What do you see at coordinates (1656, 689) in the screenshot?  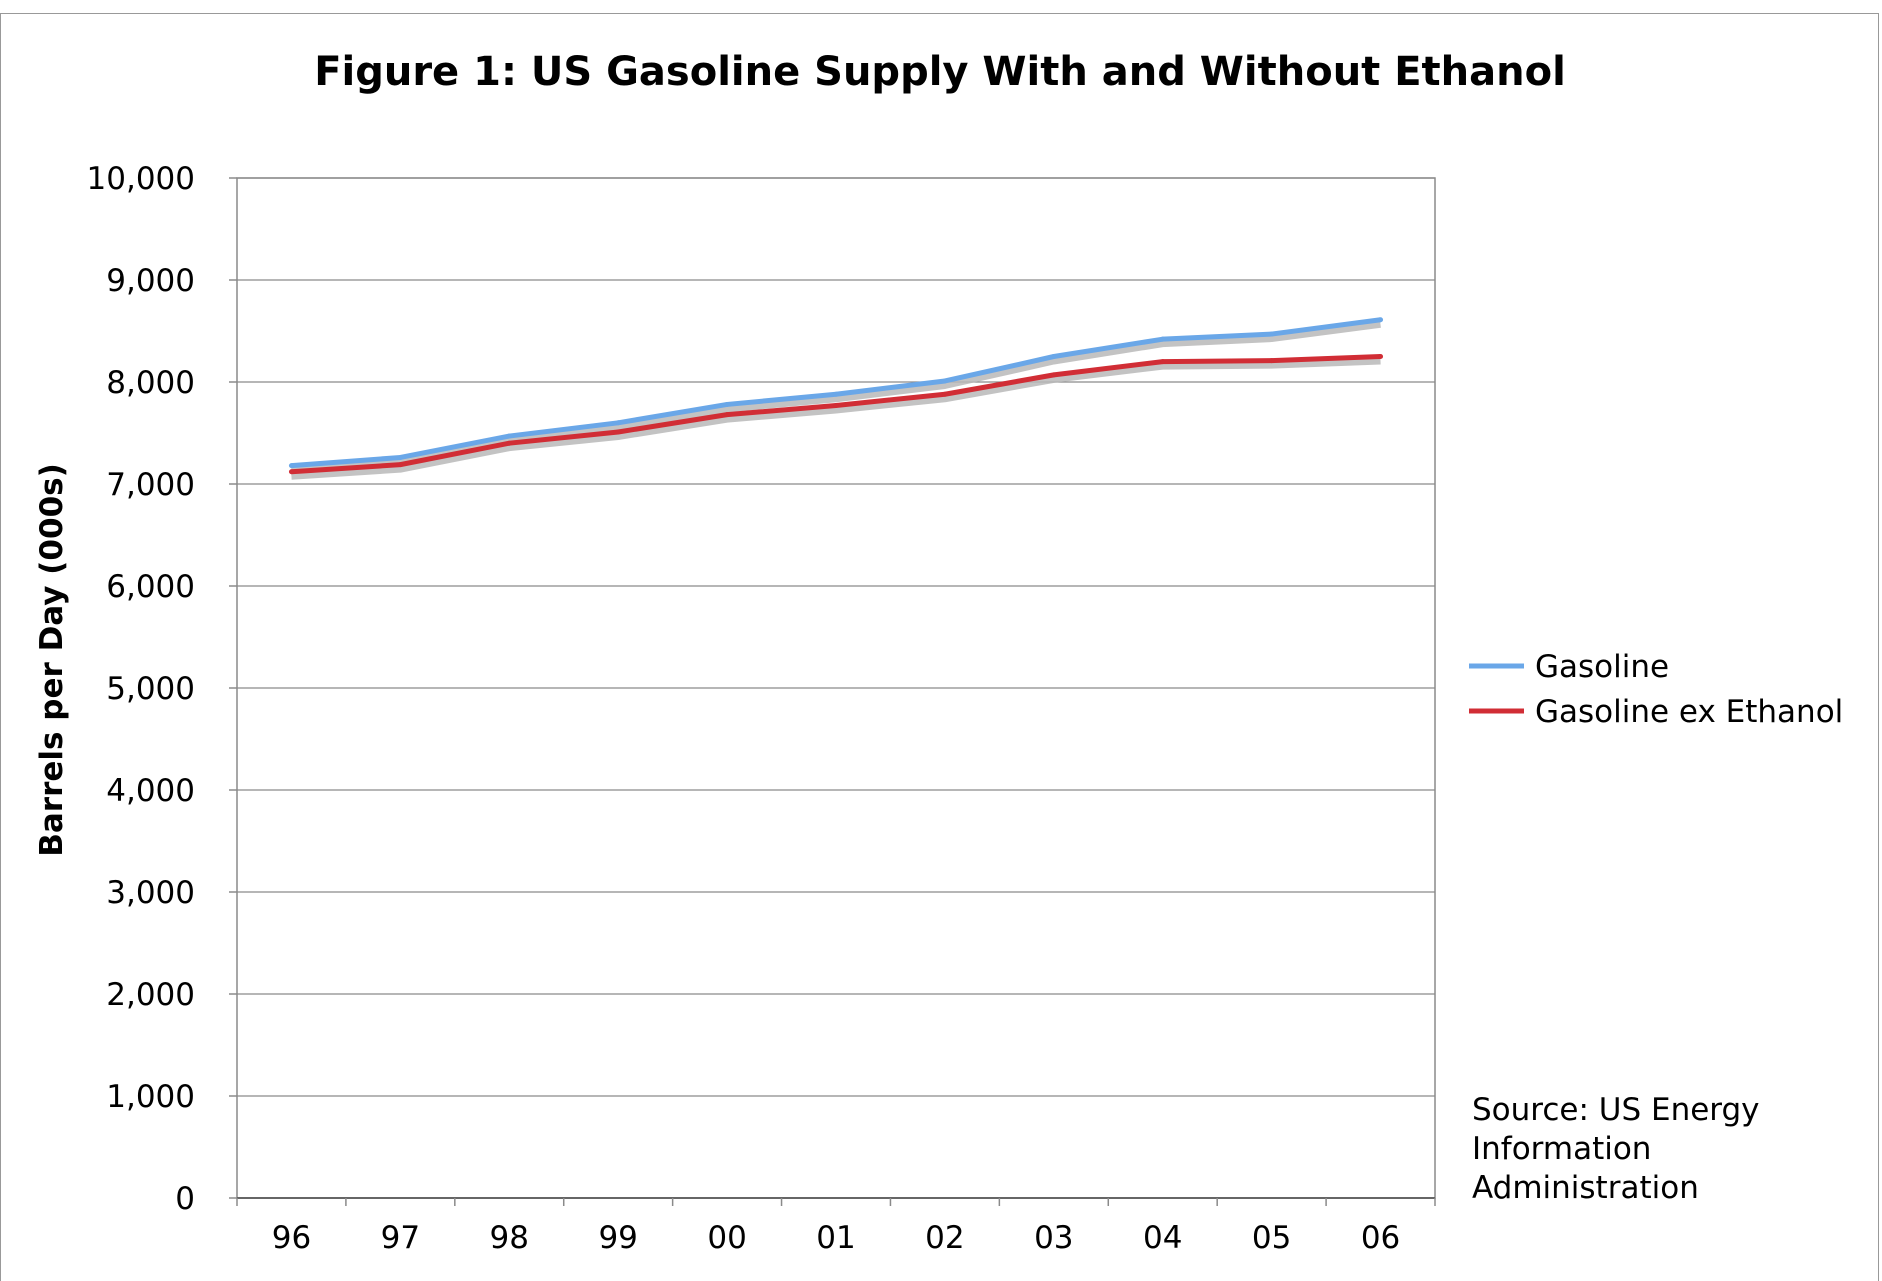 I see `legend: Gasoline Gasoline ex Ethanol` at bounding box center [1656, 689].